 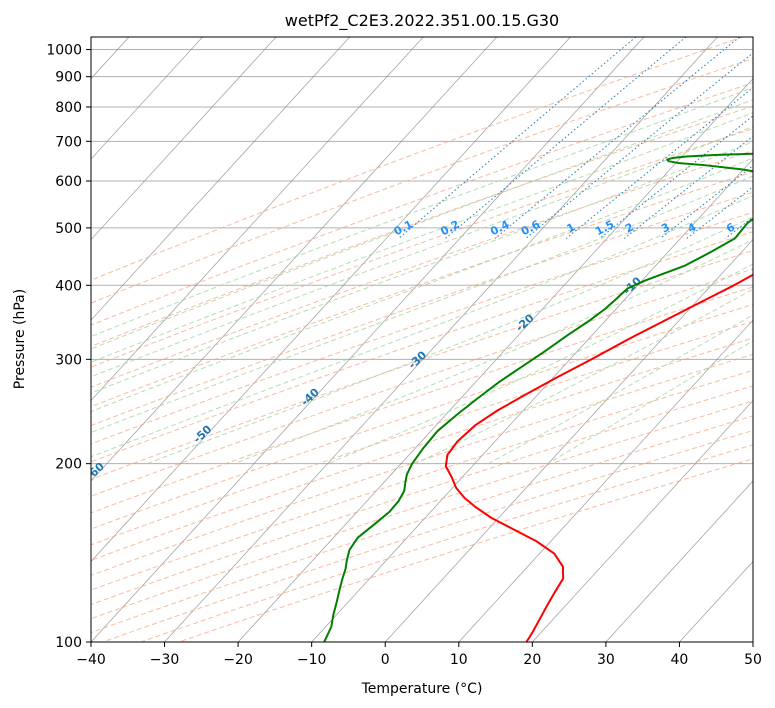 I want to click on x-tick-label: 10, so click(x=459, y=660).